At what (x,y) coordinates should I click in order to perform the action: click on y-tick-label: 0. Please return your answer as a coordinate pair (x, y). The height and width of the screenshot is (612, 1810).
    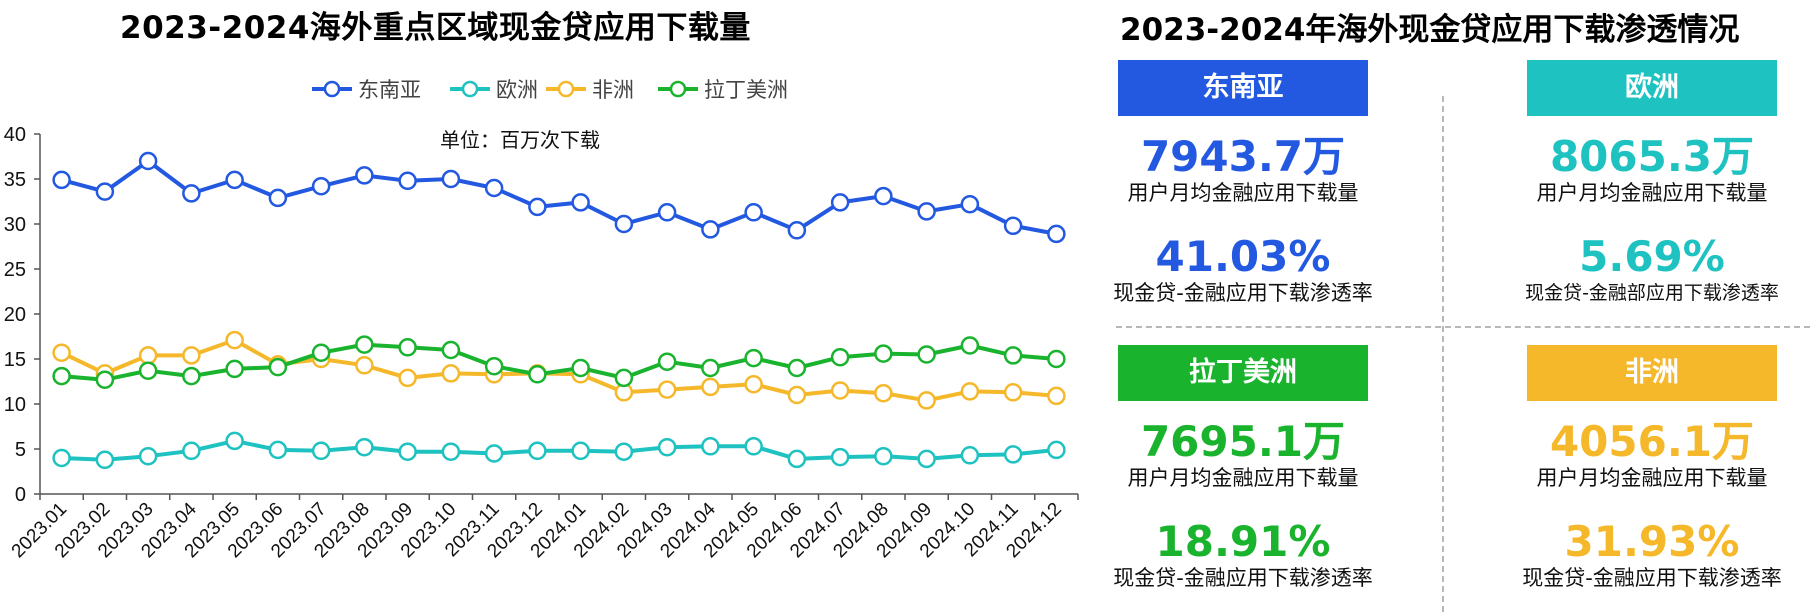
    Looking at the image, I should click on (20, 495).